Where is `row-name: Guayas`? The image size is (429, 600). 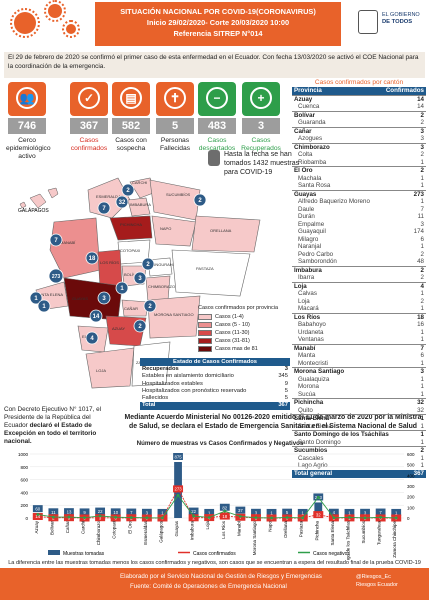
row-name: Guayas is located at coordinates (305, 194).